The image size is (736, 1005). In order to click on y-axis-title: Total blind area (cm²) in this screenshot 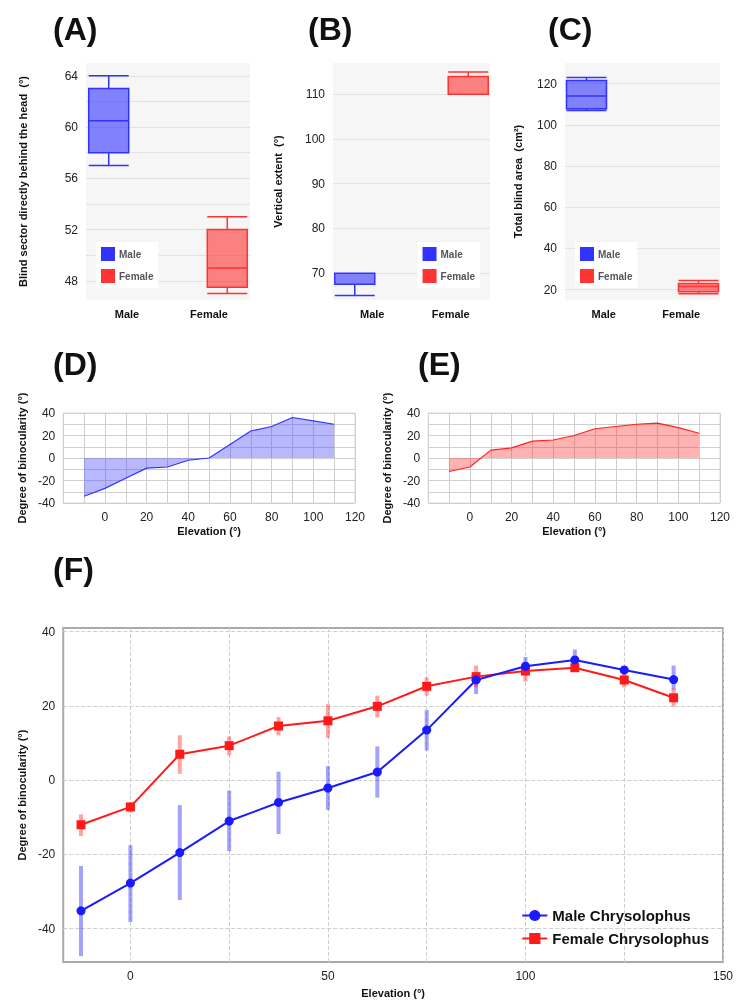, I will do `click(517, 181)`.